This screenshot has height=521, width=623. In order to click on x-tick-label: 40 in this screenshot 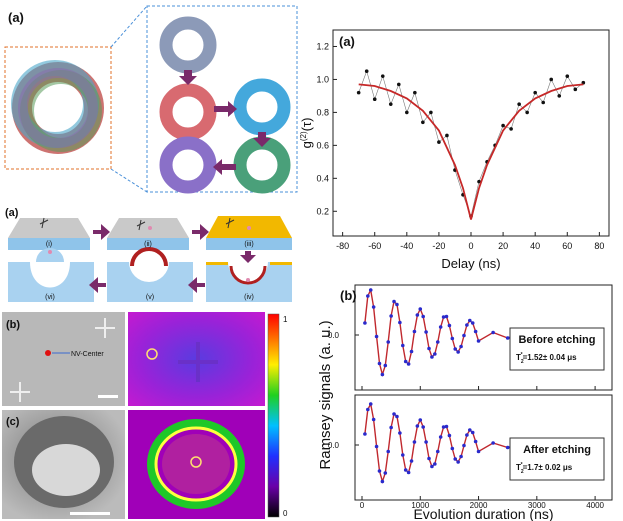, I will do `click(535, 246)`.